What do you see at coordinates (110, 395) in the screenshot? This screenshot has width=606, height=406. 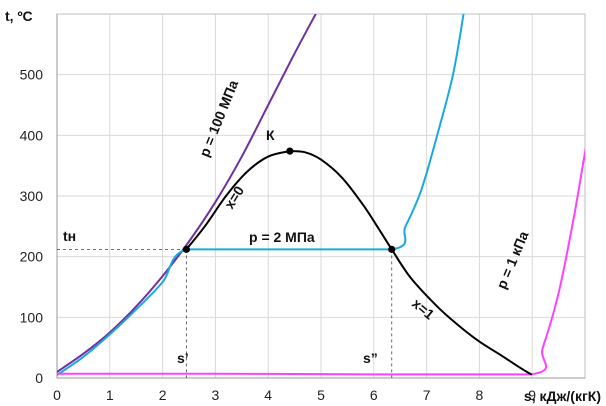 I see `x-tick-label: 1` at bounding box center [110, 395].